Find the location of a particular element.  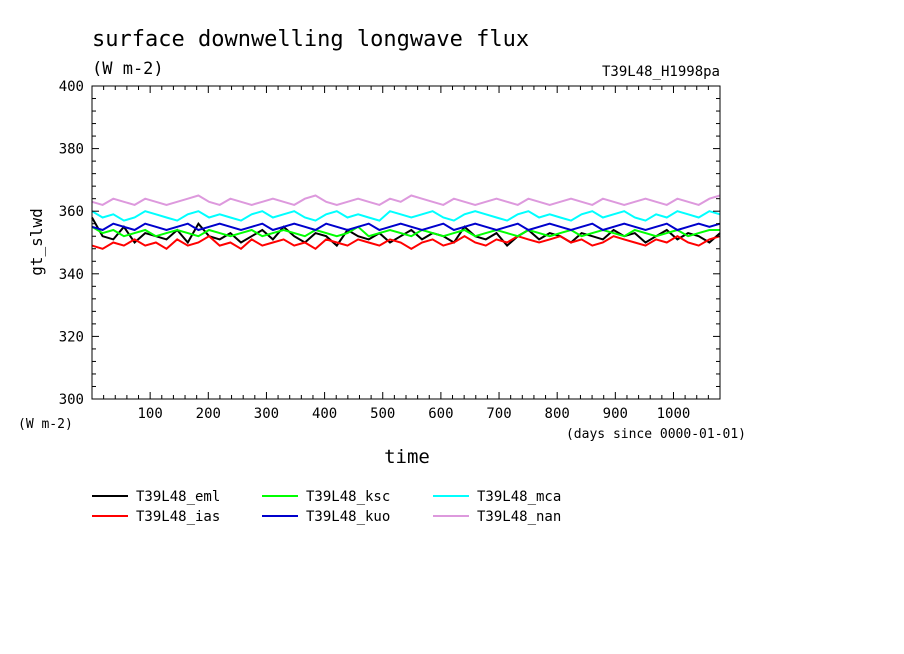

x-tick-label: 200 is located at coordinates (208, 414).